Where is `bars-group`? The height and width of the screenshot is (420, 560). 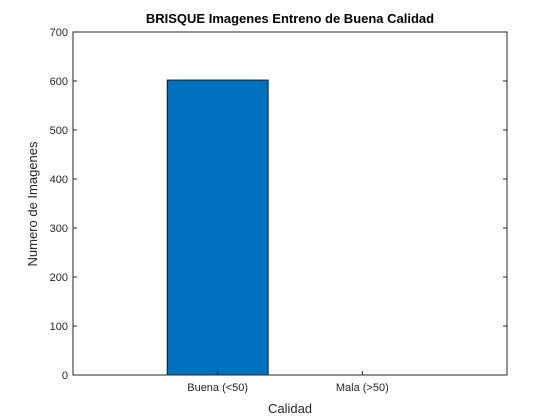 bars-group is located at coordinates (217, 227).